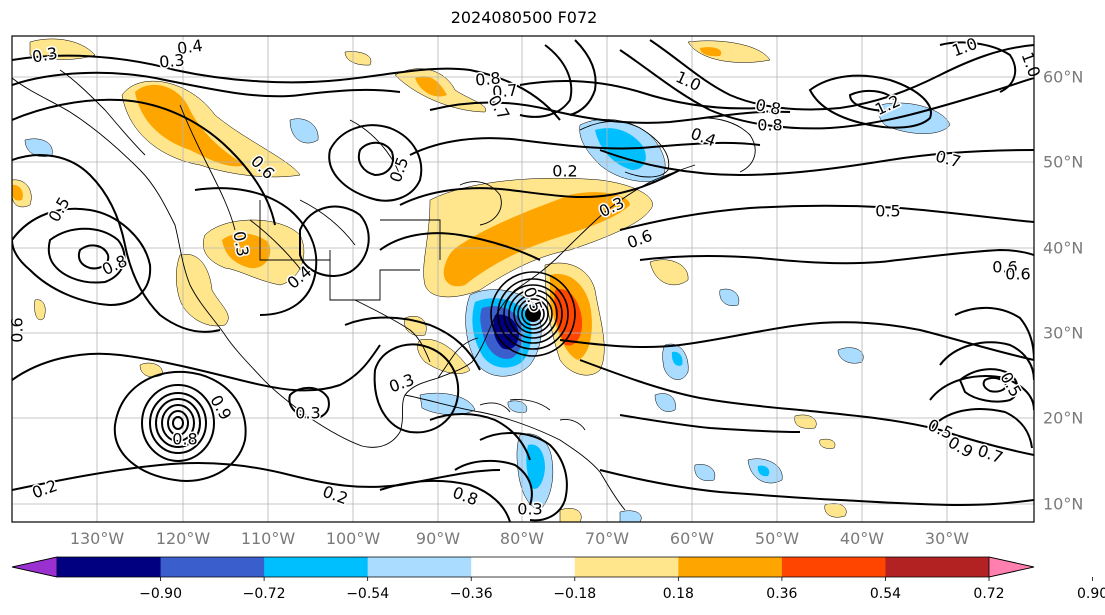  I want to click on colorbar-tick-label: −0.72, so click(264, 594).